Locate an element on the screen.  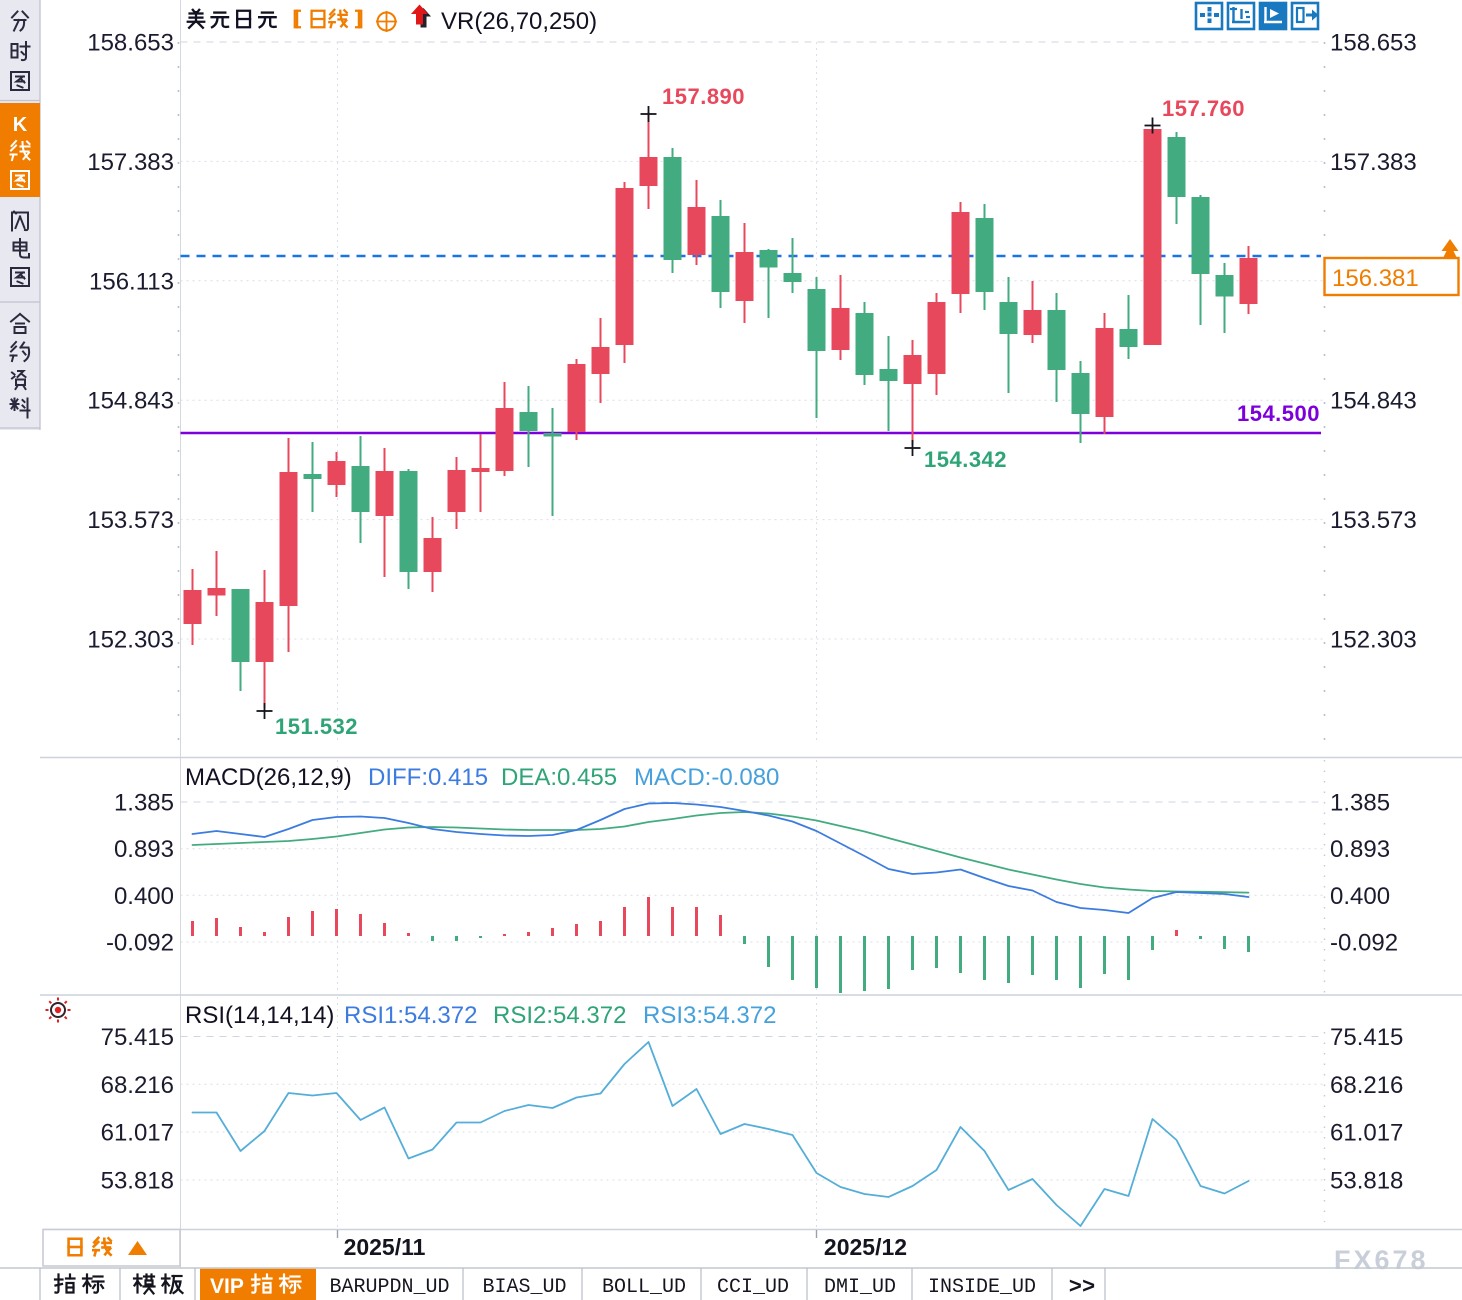
svg-text: MACD(26,12,9) is located at coordinates (268, 777).